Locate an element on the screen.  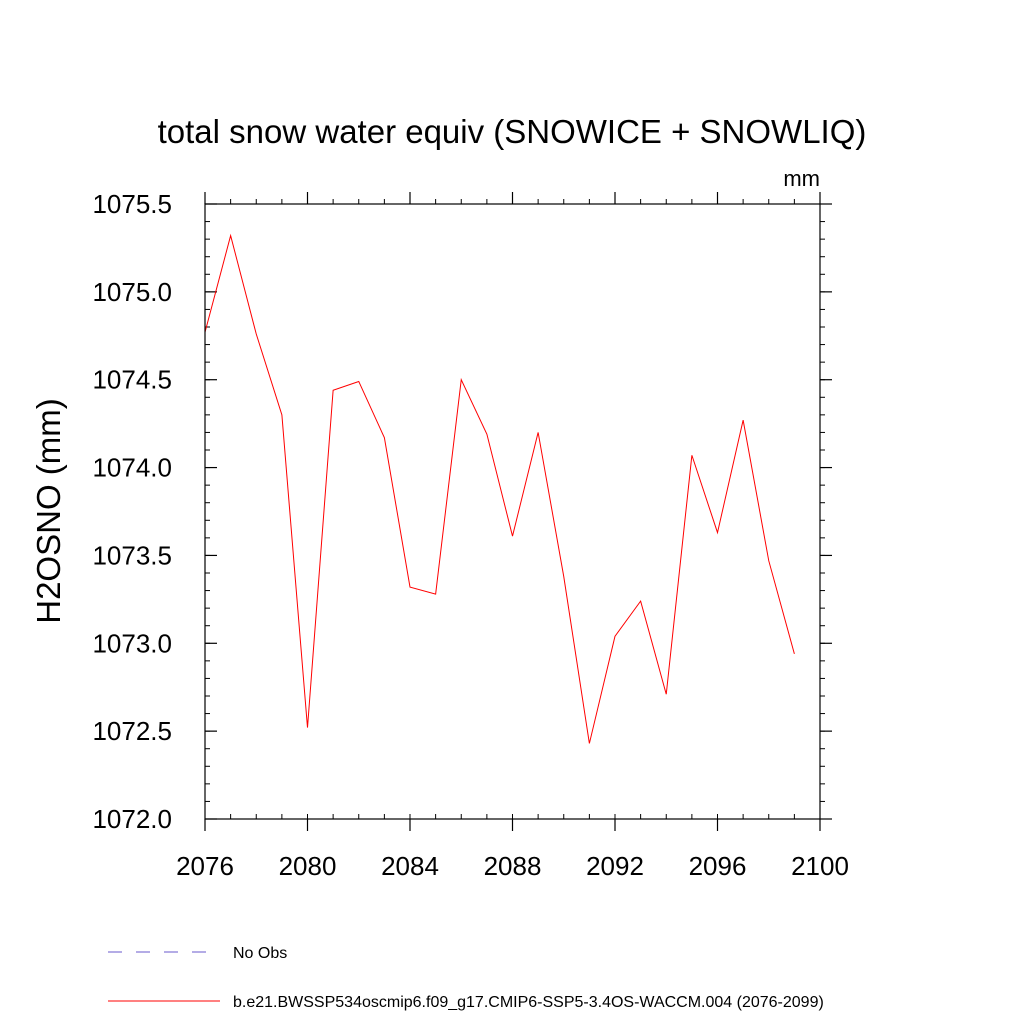
x-tick-label: 2084 is located at coordinates (410, 866).